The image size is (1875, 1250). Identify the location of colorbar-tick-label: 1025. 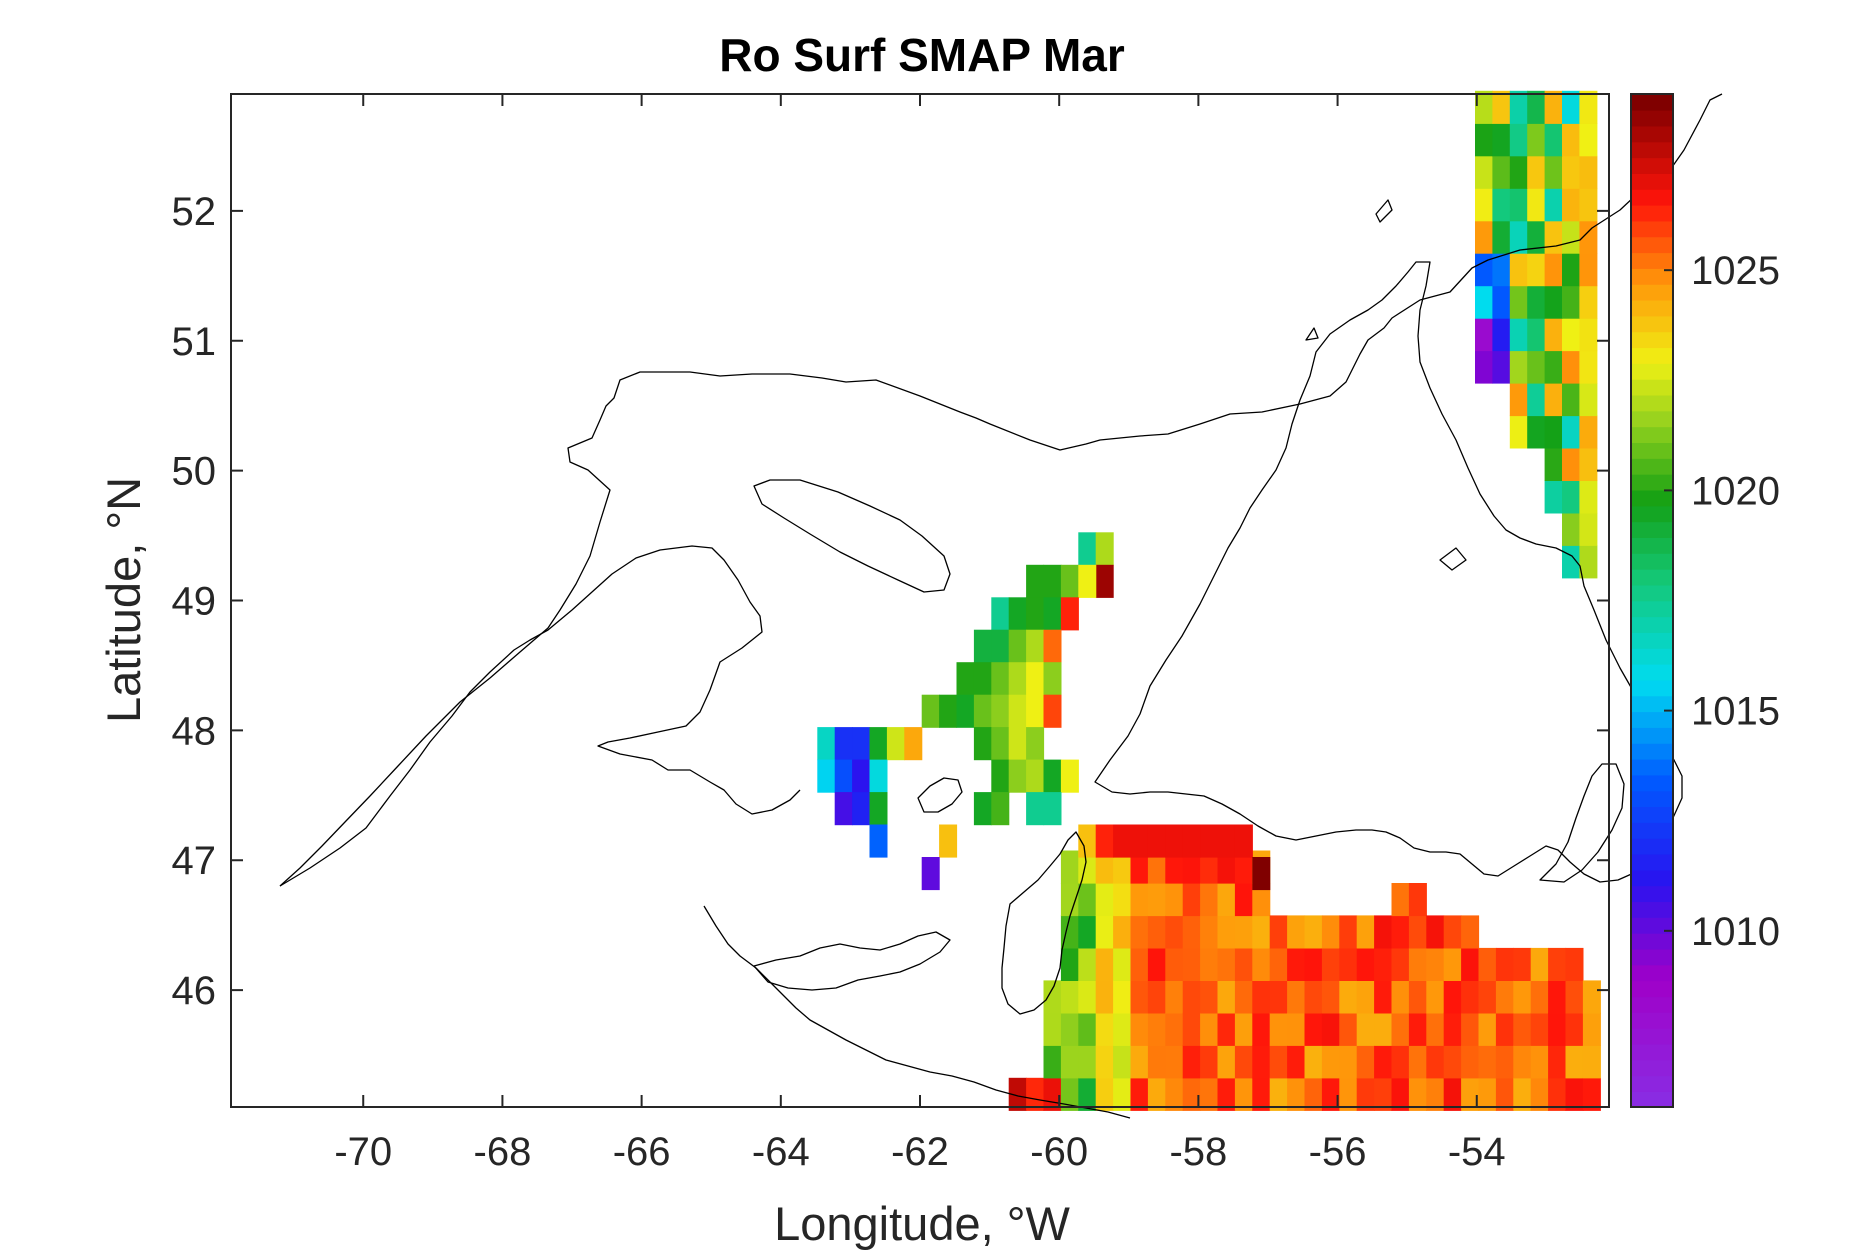
(1735, 271).